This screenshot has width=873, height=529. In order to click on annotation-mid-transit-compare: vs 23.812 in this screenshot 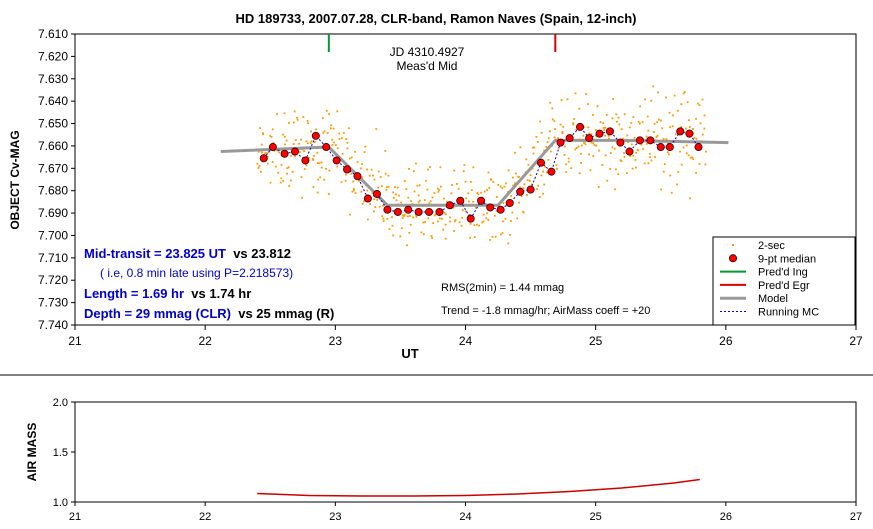, I will do `click(258, 253)`.